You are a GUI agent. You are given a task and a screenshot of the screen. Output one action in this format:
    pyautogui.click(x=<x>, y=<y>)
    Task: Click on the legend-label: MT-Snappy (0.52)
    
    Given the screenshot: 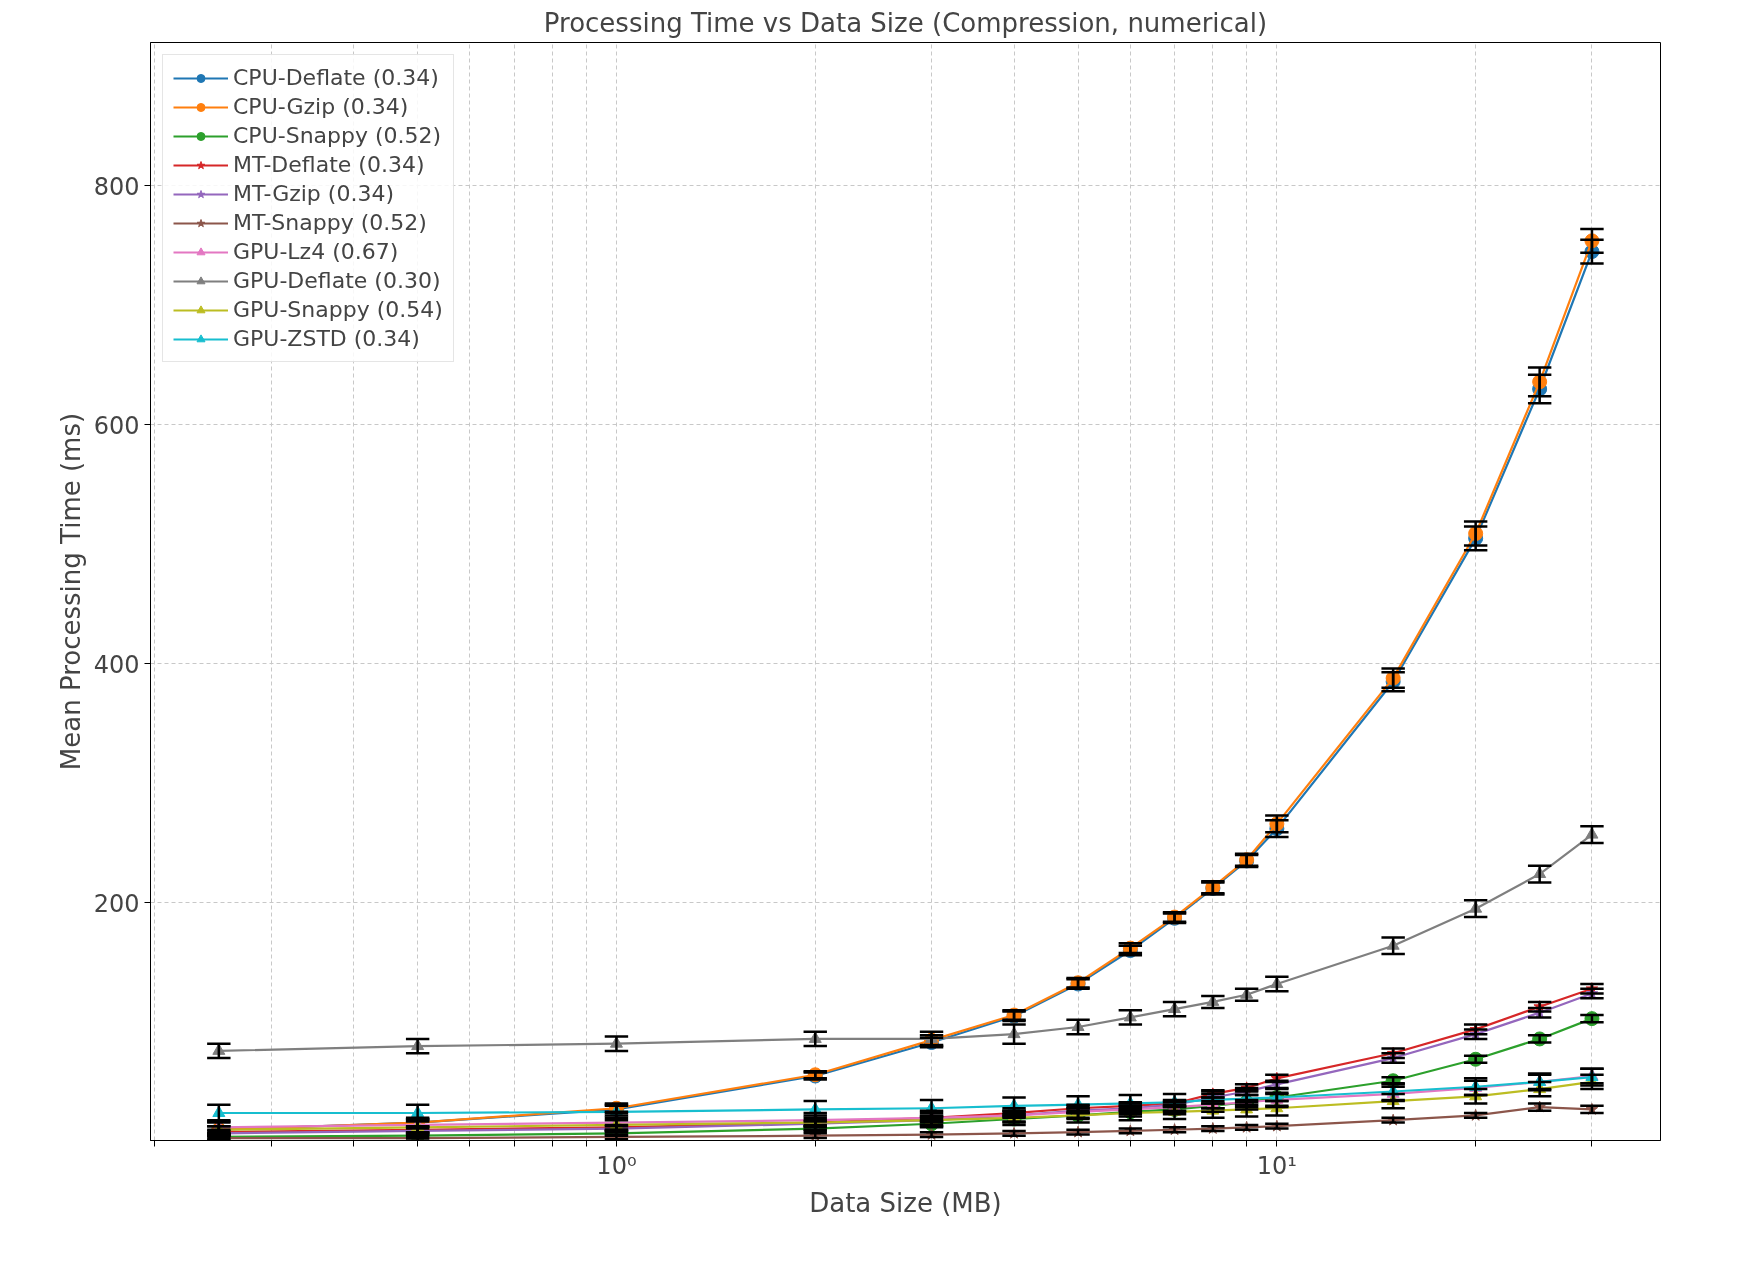 What is the action you would take?
    pyautogui.click(x=330, y=222)
    